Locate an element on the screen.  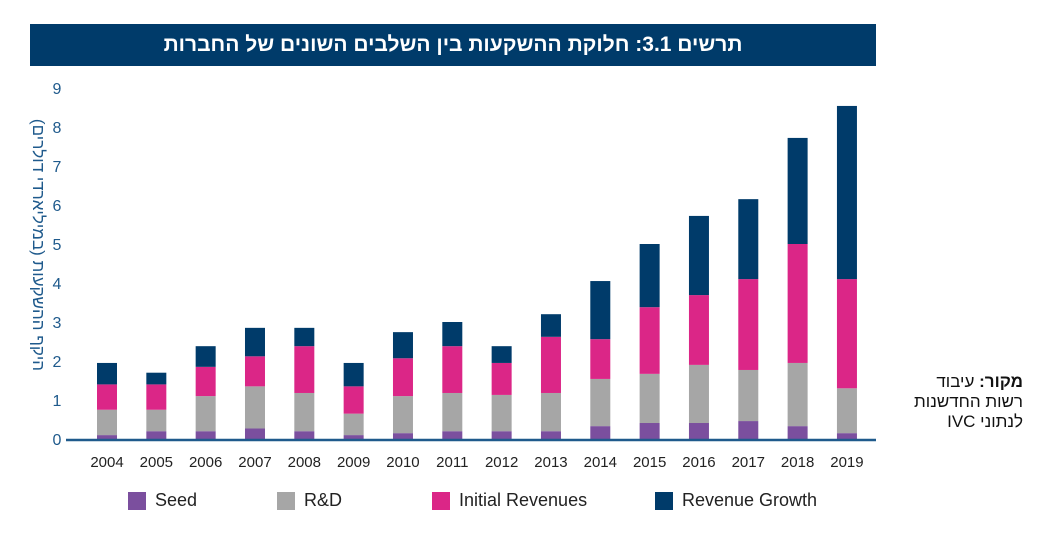
x-tick-label: 2011 is located at coordinates (452, 462).